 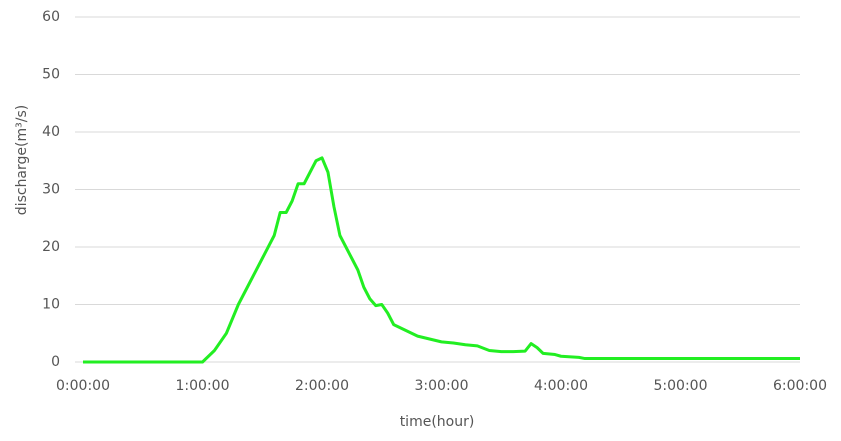 What do you see at coordinates (51, 17) in the screenshot?
I see `y-tick-label: 60` at bounding box center [51, 17].